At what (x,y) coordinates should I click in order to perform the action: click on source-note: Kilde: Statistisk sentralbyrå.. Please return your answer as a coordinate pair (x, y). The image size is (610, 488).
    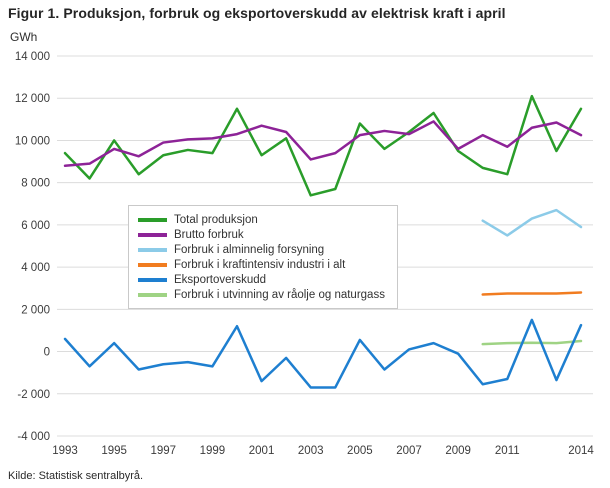
    Looking at the image, I should click on (76, 476).